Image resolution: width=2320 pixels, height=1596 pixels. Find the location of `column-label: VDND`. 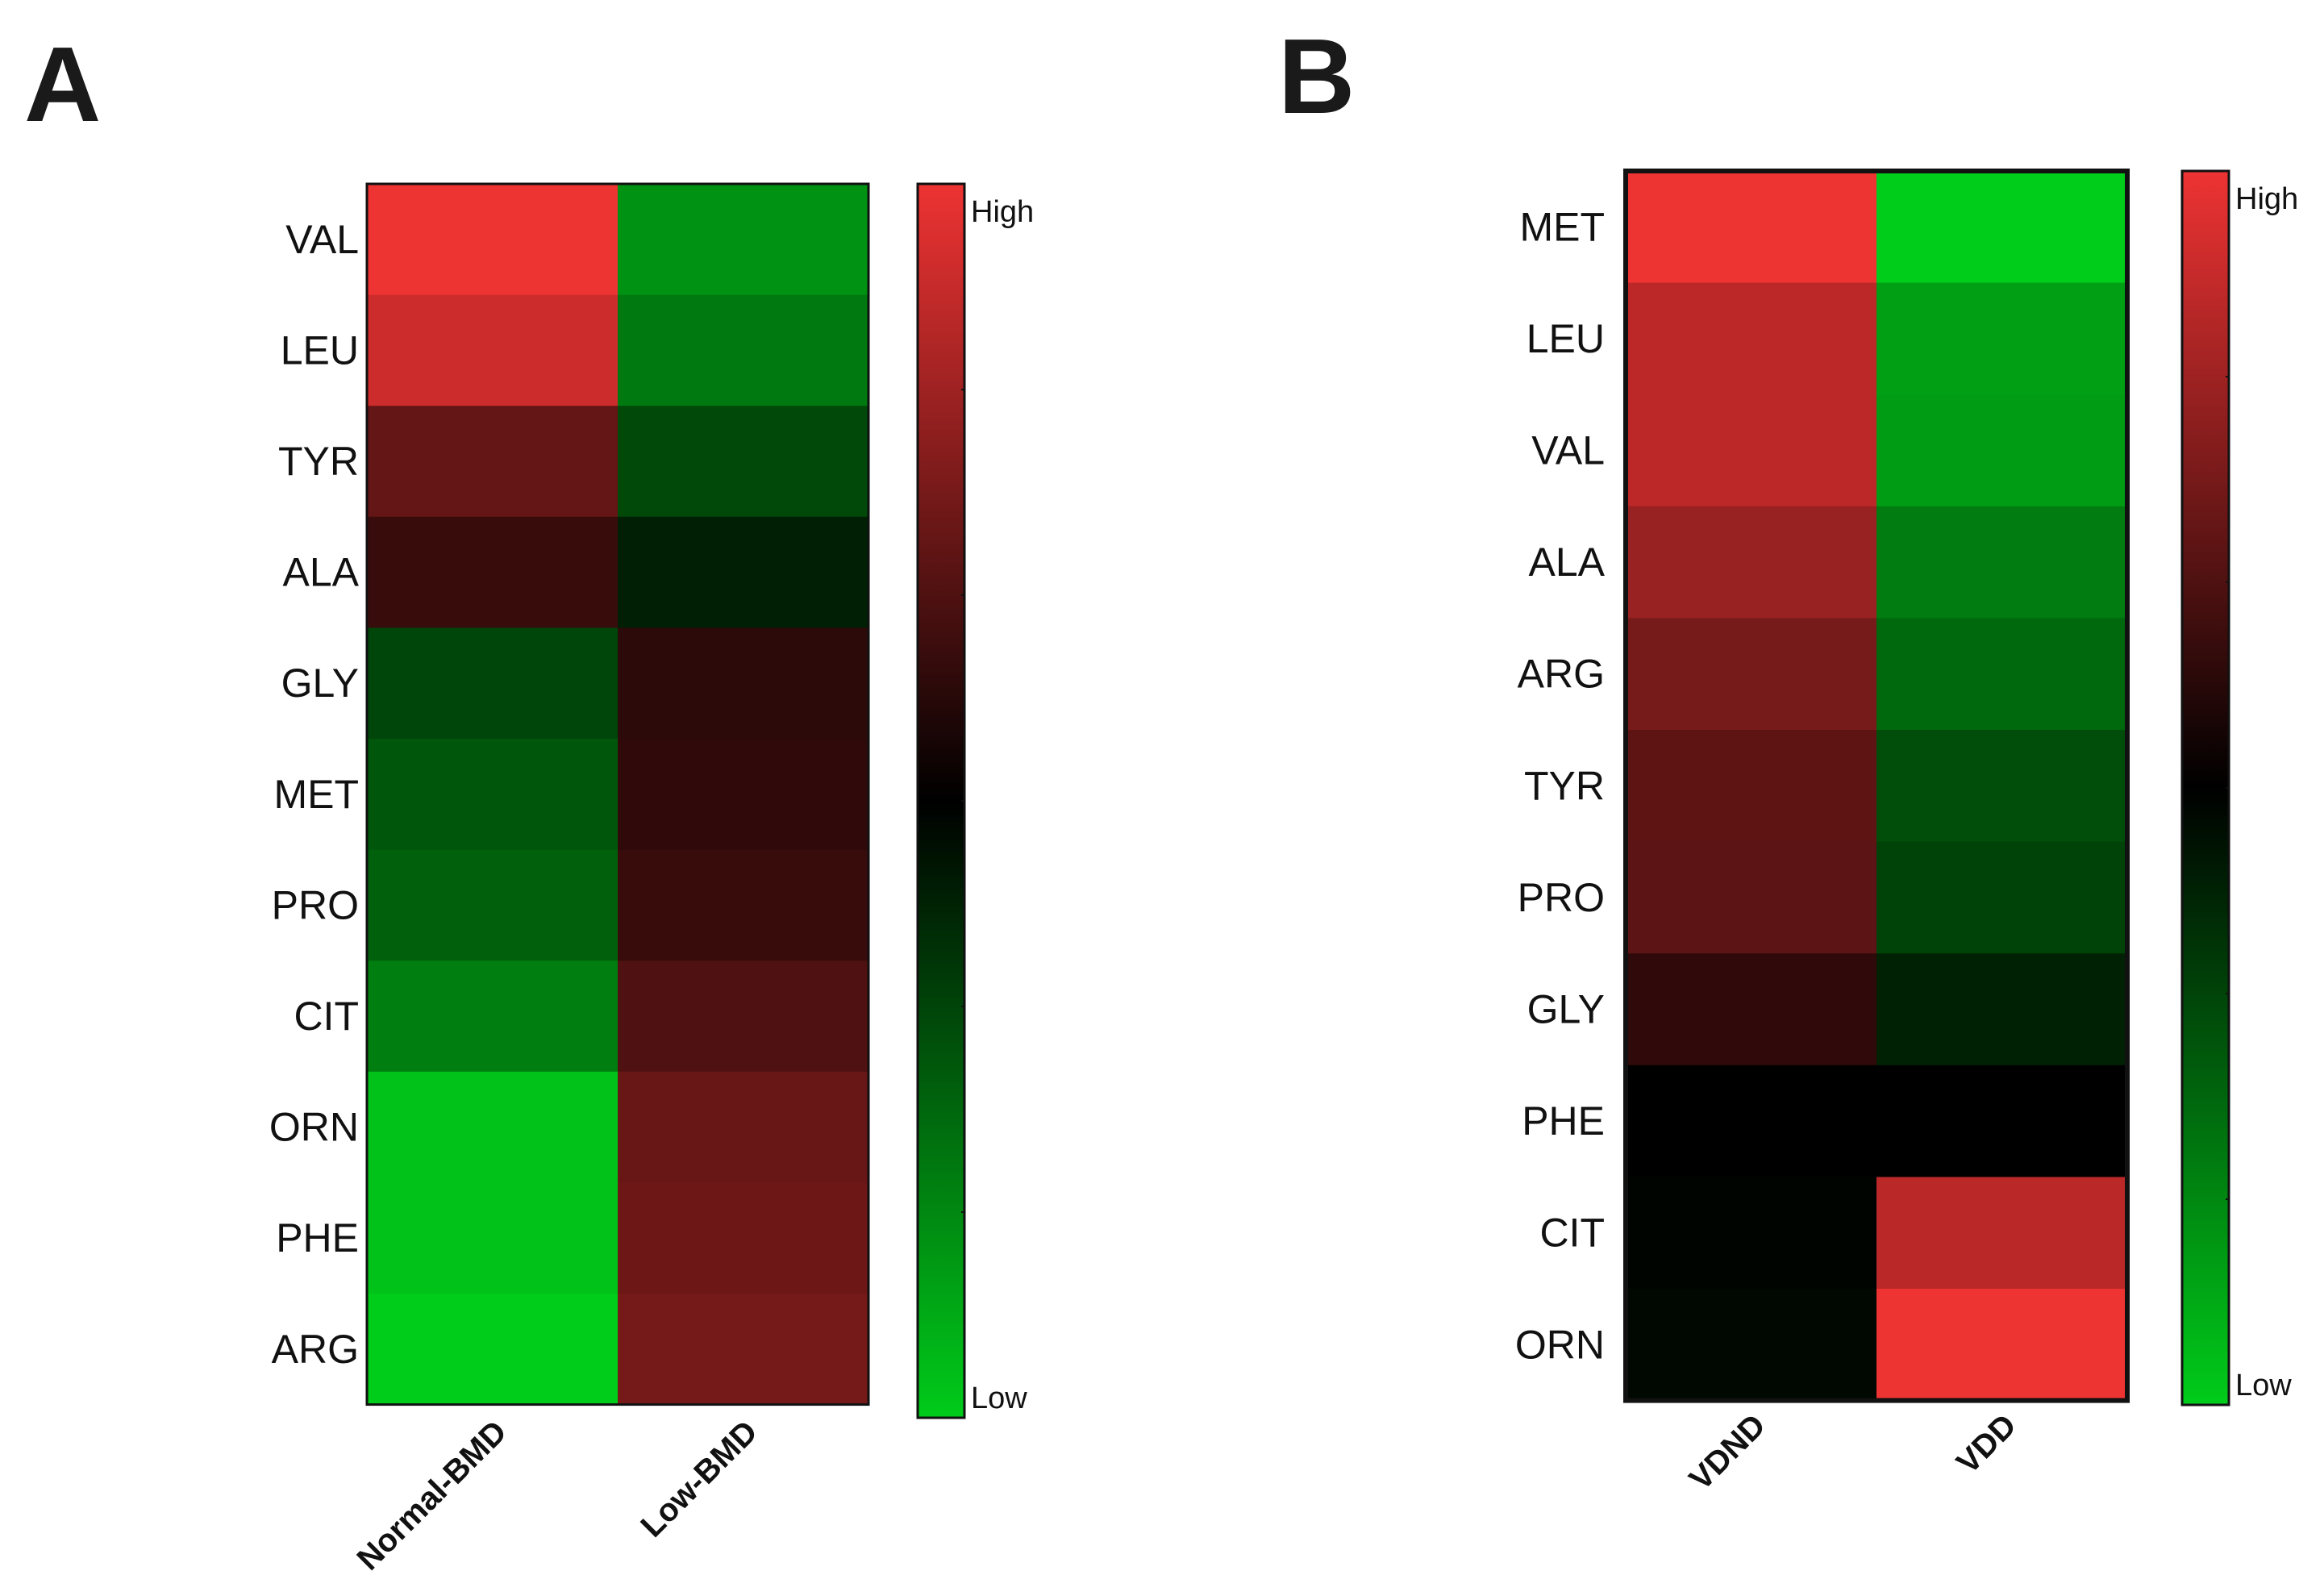

column-label: VDND is located at coordinates (1727, 1452).